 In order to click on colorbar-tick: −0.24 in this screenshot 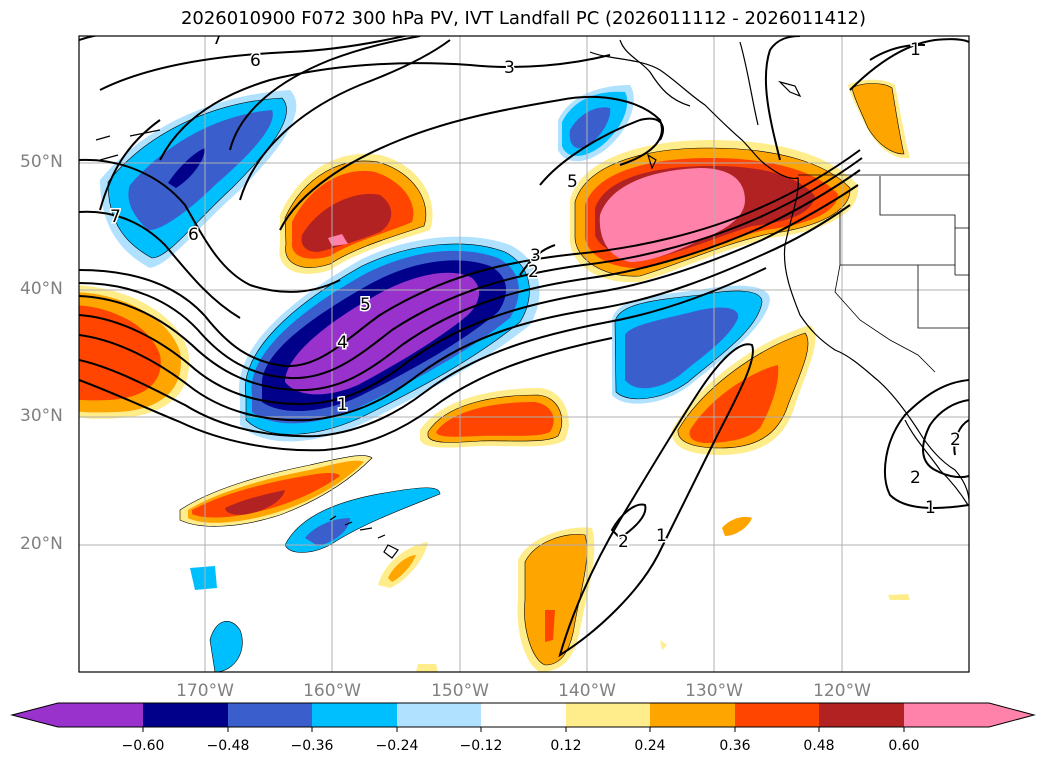, I will do `click(397, 746)`.